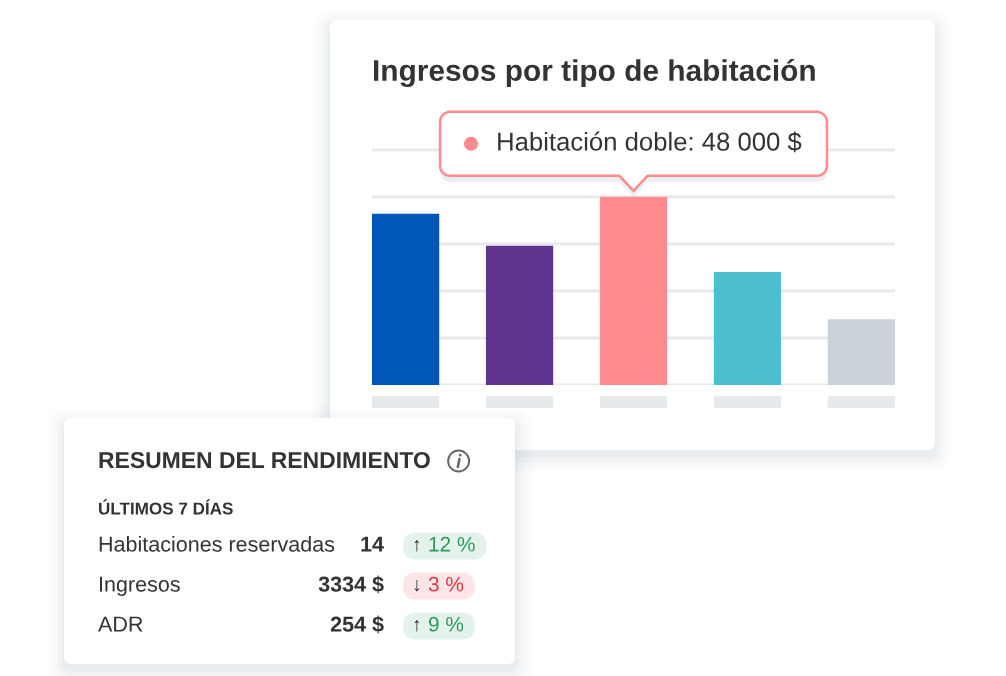  I want to click on text: 3 %, so click(446, 584).